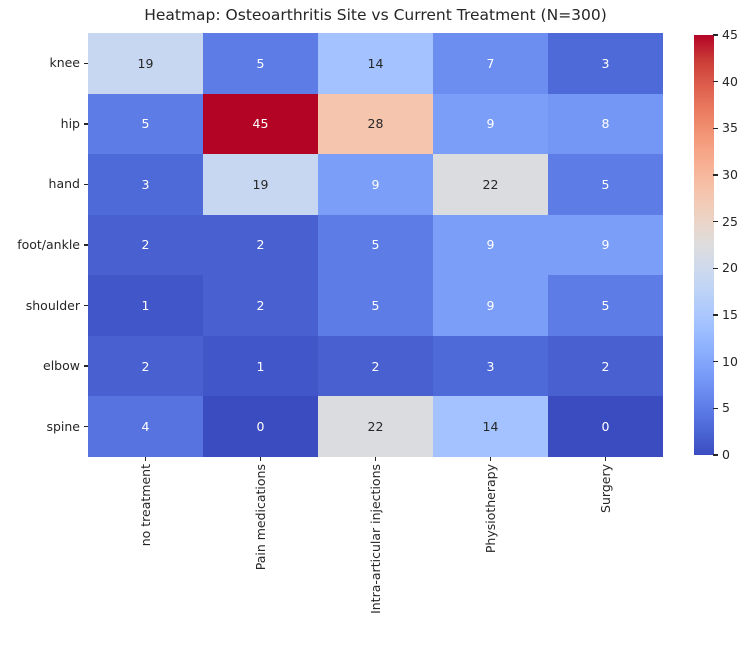  Describe the element at coordinates (730, 128) in the screenshot. I see `colorbar-tick-label: 35` at that location.